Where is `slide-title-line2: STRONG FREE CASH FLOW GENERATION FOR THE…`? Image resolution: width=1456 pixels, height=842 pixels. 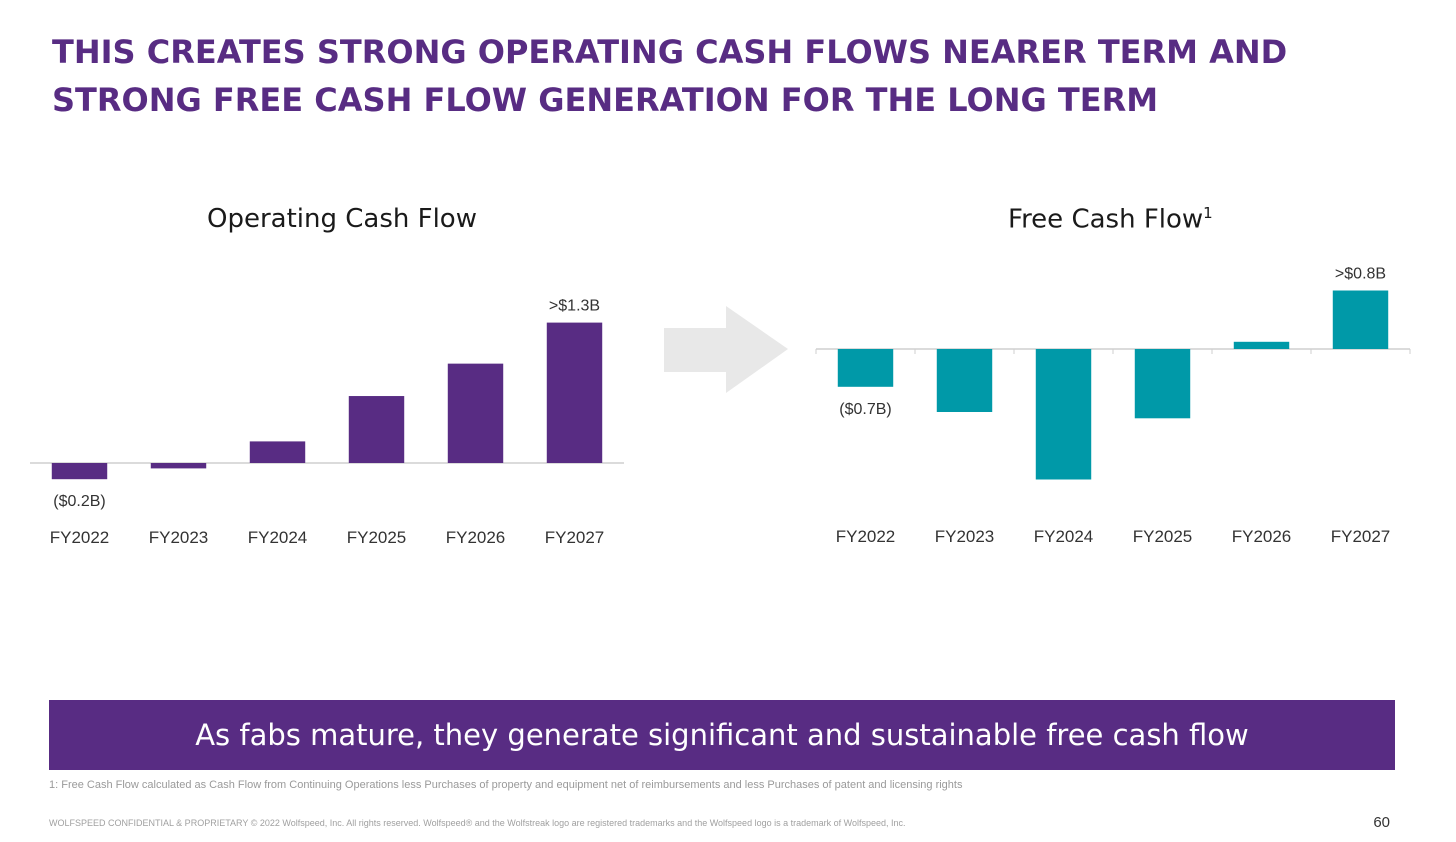
slide-title-line2: STRONG FREE CASH FLOW GENERATION FOR THE… is located at coordinates (605, 100).